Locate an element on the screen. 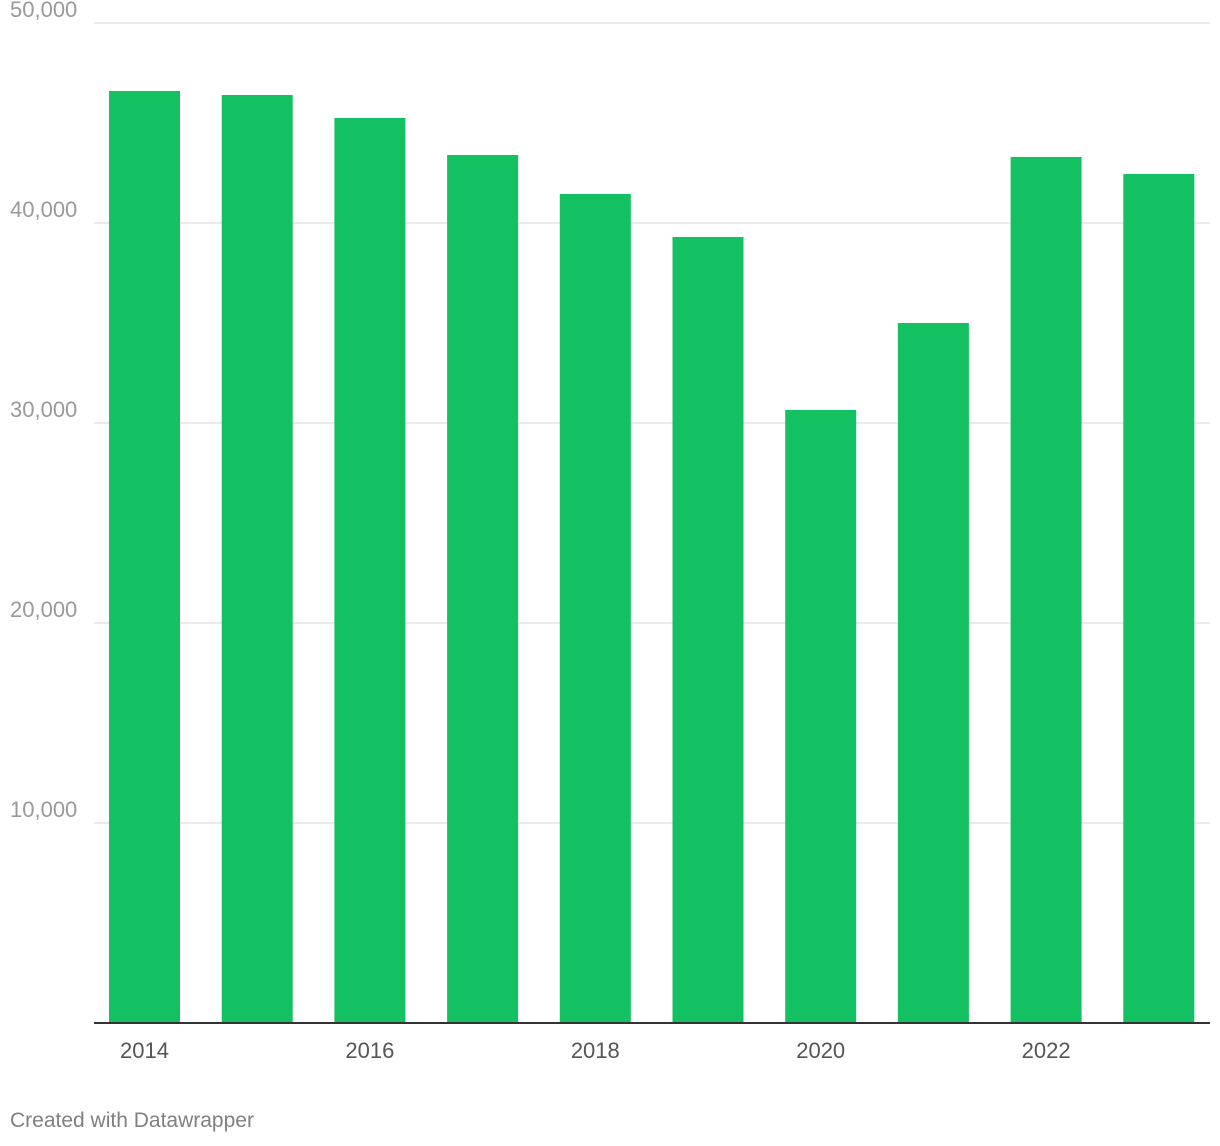 Image resolution: width=1220 pixels, height=1146 pixels. x-tick-label: 2018 is located at coordinates (595, 1050).